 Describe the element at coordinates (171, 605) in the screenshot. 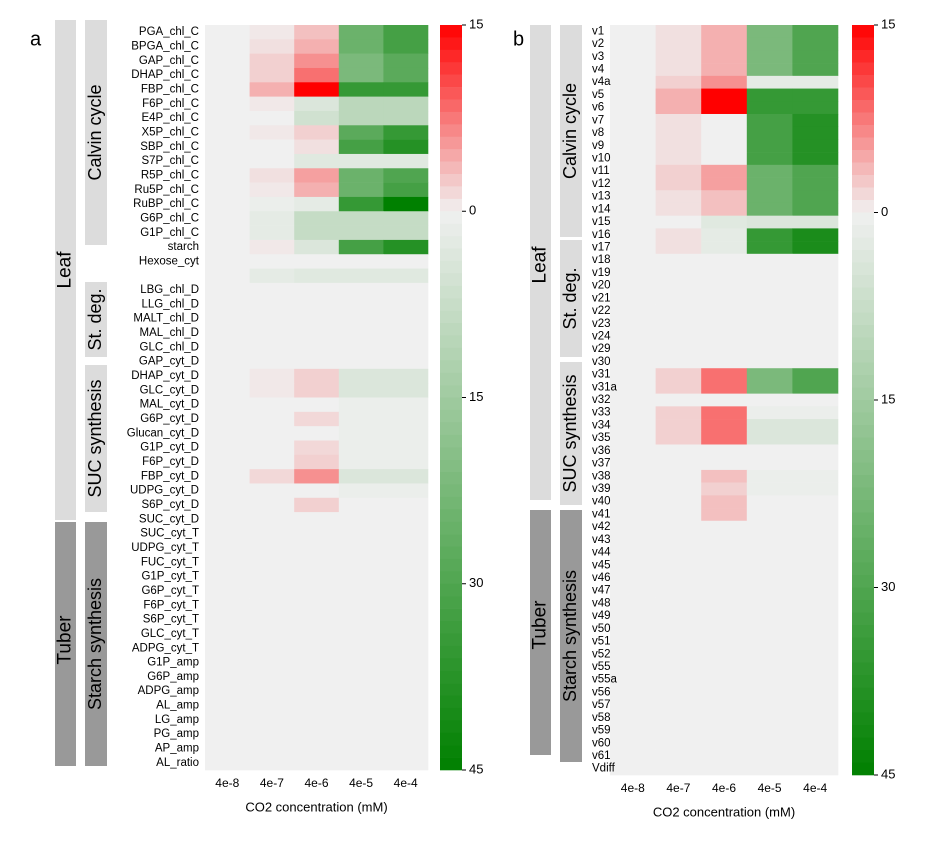

I see `row-label: F6P_cyt_T` at that location.